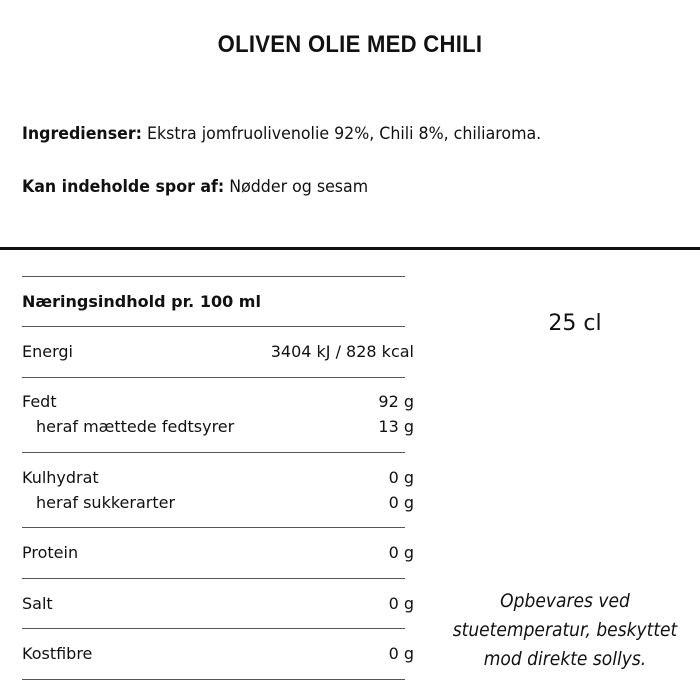 This screenshot has height=700, width=700. I want to click on ingredients-label: Ingredienser:, so click(82, 134).